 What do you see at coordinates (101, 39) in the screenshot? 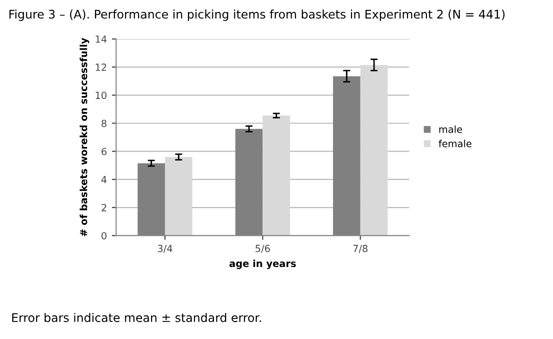
I see `y-tick-label: 14` at bounding box center [101, 39].